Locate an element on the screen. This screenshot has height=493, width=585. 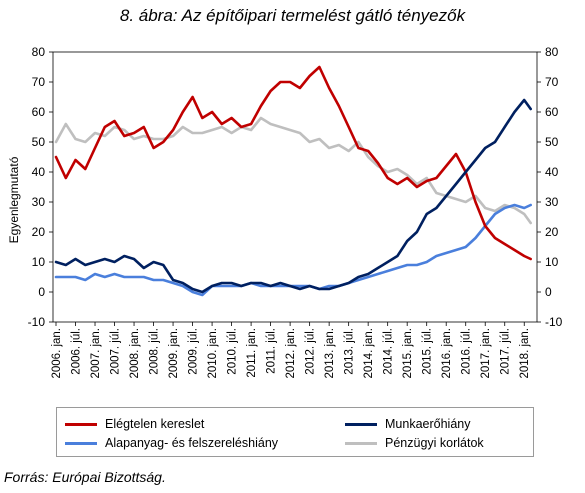
x-tick-label: 2013. júl. is located at coordinates (350, 351).